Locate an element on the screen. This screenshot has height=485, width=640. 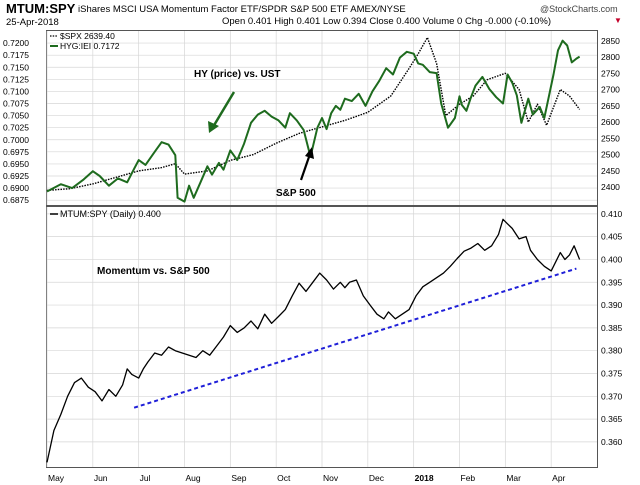
left-tick-label: 0.7200 is located at coordinates (16, 43).